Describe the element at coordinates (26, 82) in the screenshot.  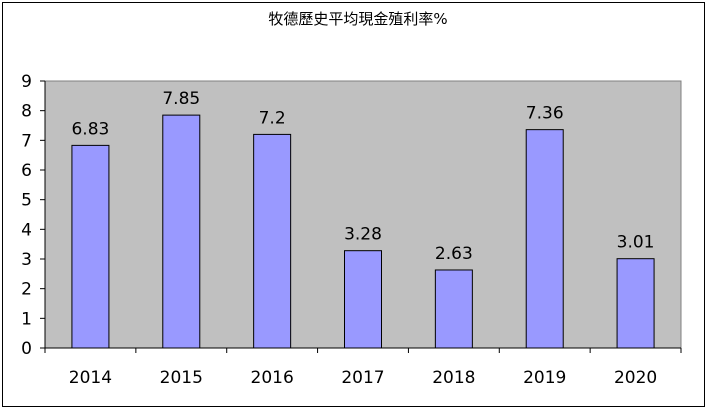
I see `y-tick-label: 9` at that location.